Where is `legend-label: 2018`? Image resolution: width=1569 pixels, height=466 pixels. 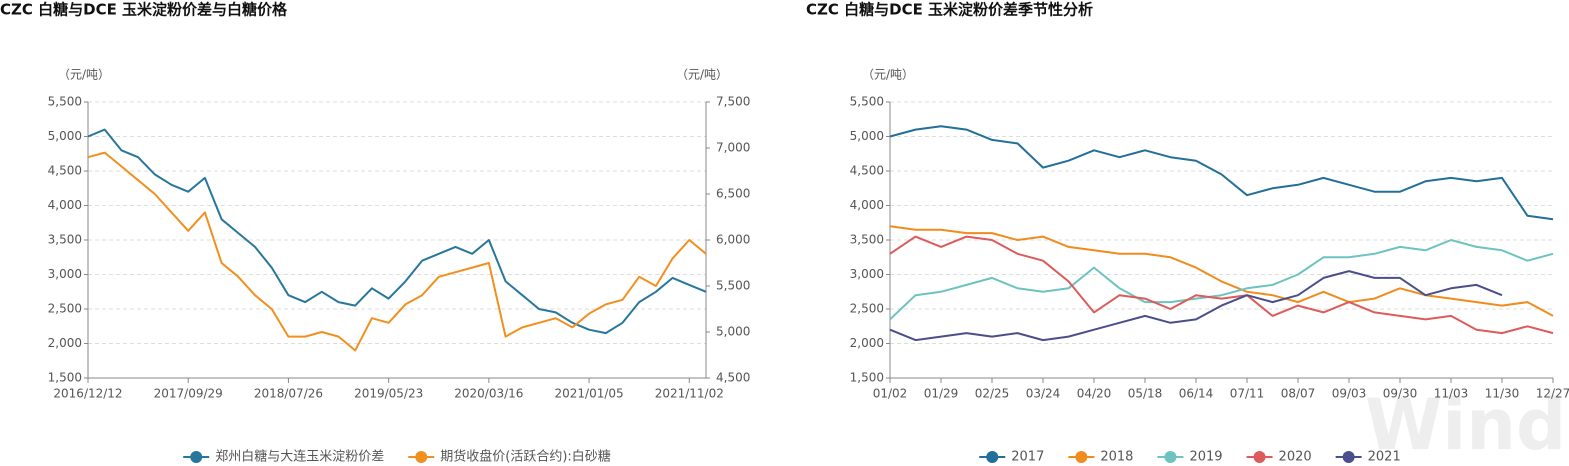
legend-label: 2018 is located at coordinates (1116, 457).